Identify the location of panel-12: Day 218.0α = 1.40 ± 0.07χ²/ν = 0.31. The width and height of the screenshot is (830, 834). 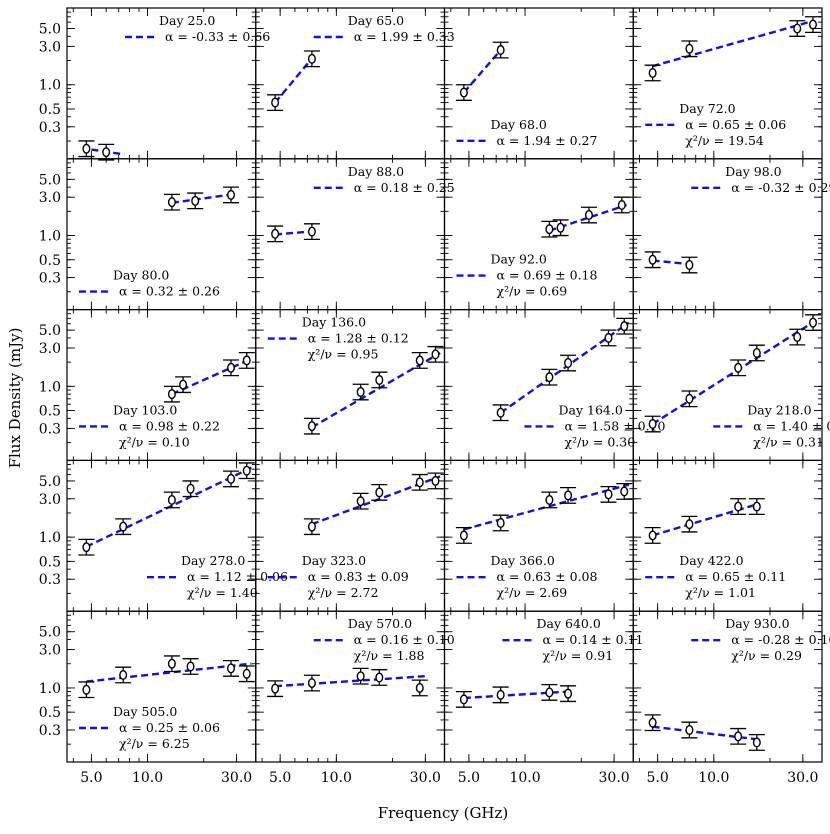
(731, 385).